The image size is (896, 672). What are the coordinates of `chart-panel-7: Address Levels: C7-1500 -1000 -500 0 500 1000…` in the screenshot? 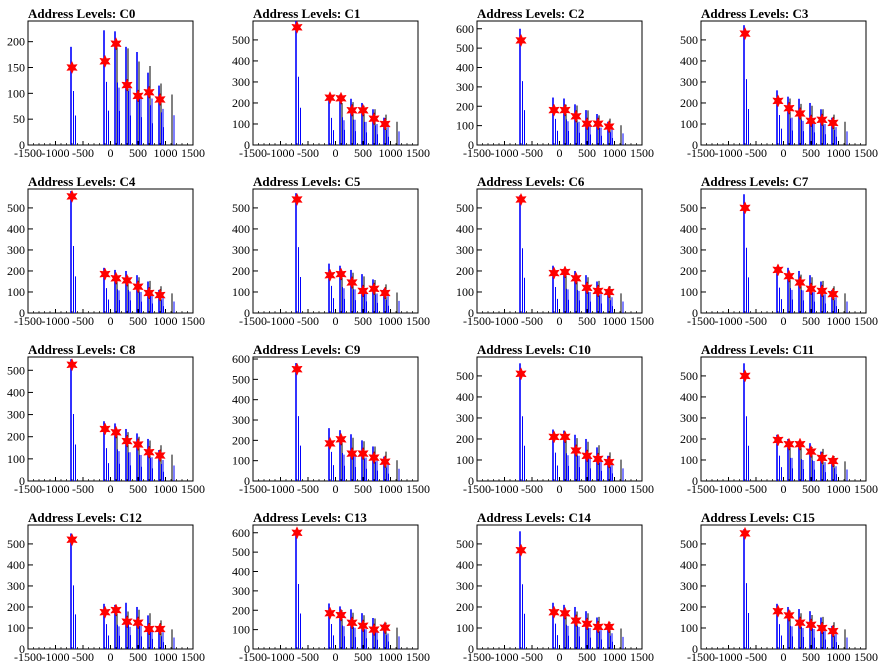 It's located at (779, 251).